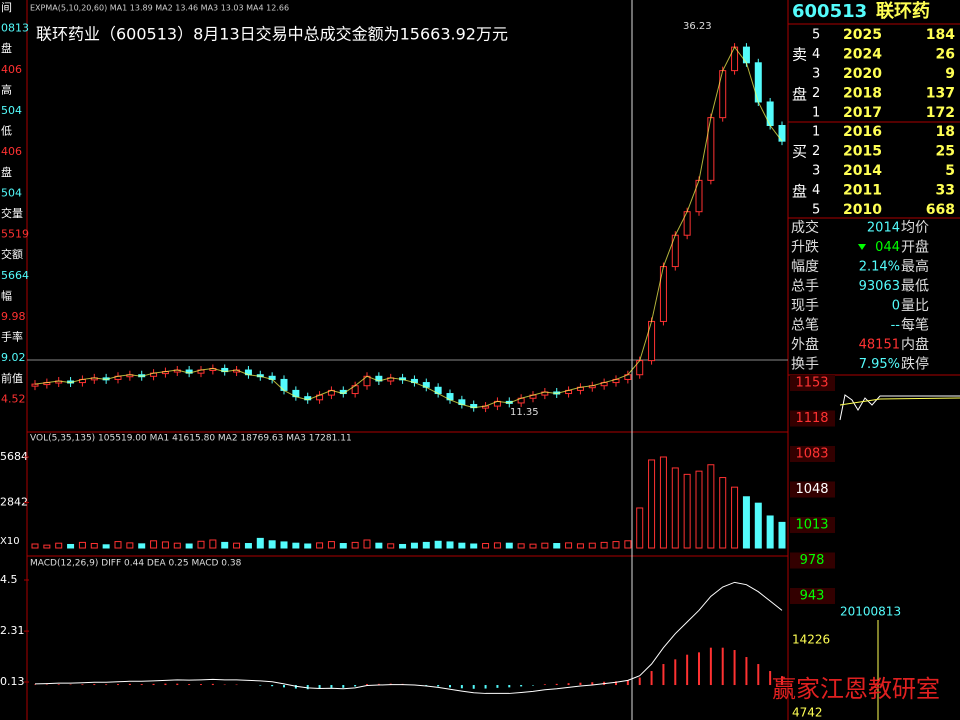 This screenshot has height=720, width=960. I want to click on y-tick-label: 978, so click(812, 560).